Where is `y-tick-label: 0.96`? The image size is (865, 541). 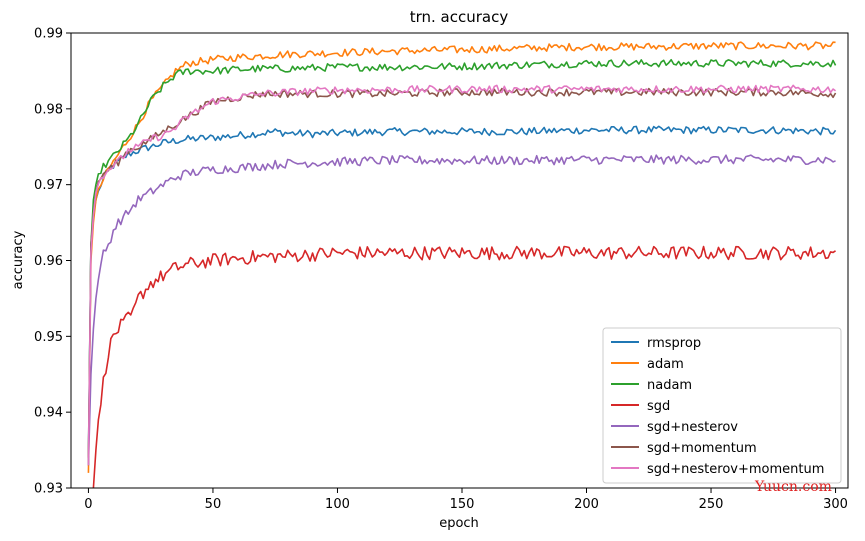
y-tick-label: 0.96 is located at coordinates (48, 261).